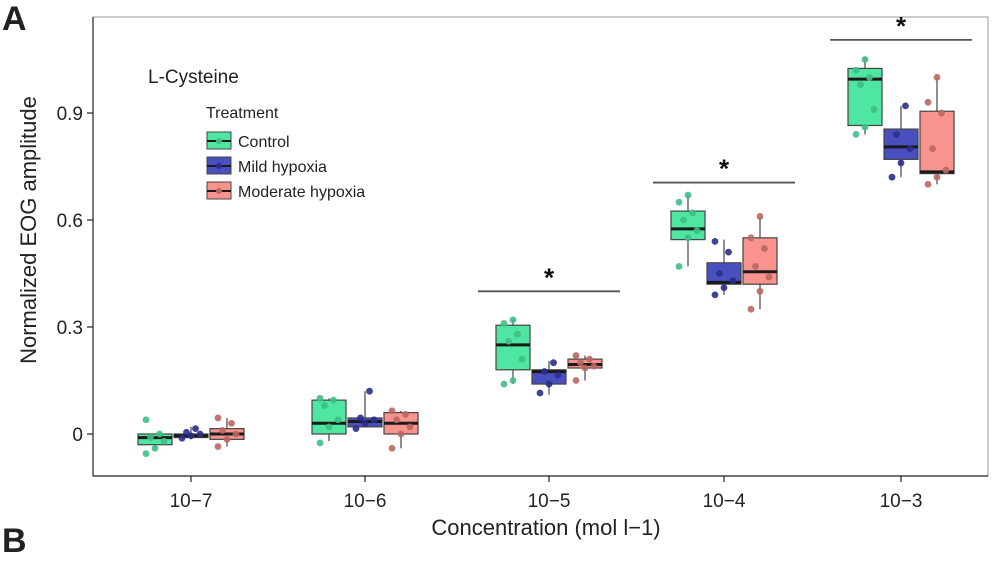 The height and width of the screenshot is (561, 1000). I want to click on y-tick-label: 0.3, so click(70, 328).